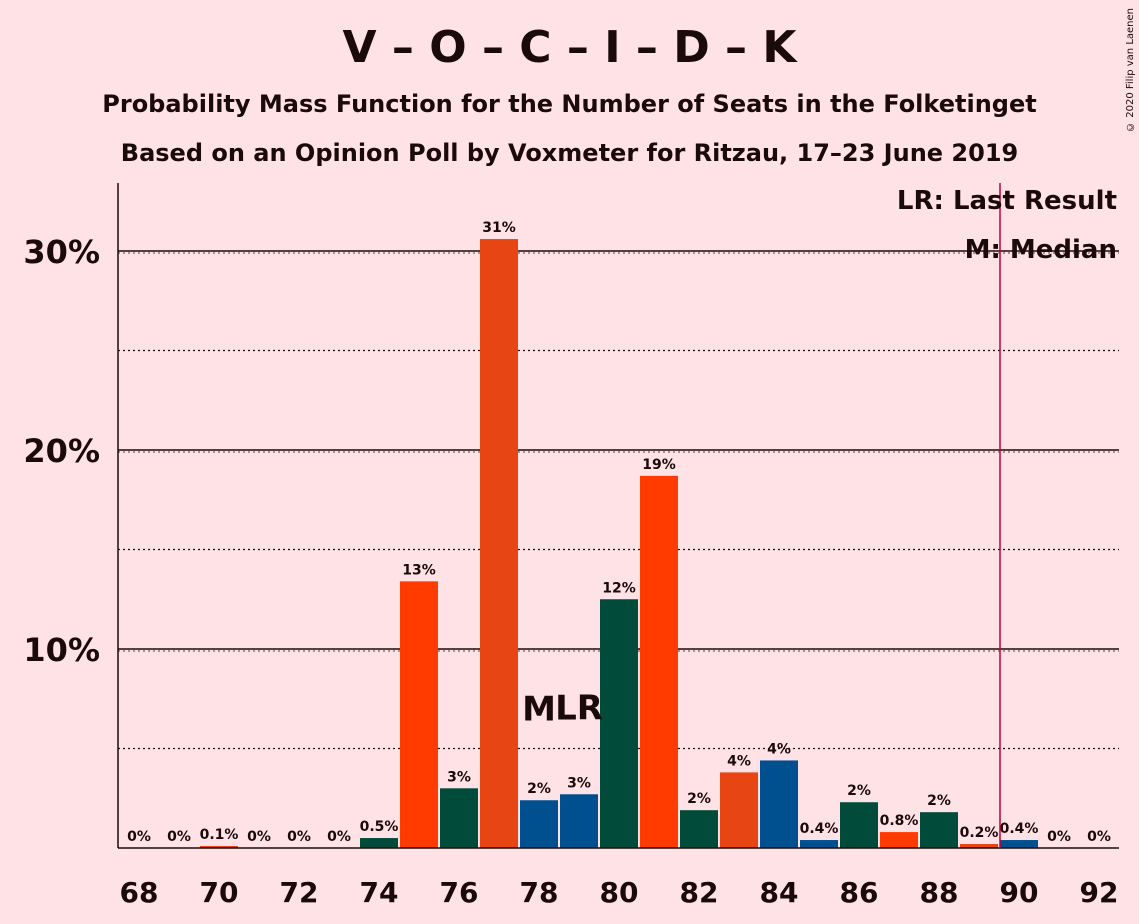 The height and width of the screenshot is (924, 1139). What do you see at coordinates (699, 799) in the screenshot?
I see `data-label-seat-82: 2%` at bounding box center [699, 799].